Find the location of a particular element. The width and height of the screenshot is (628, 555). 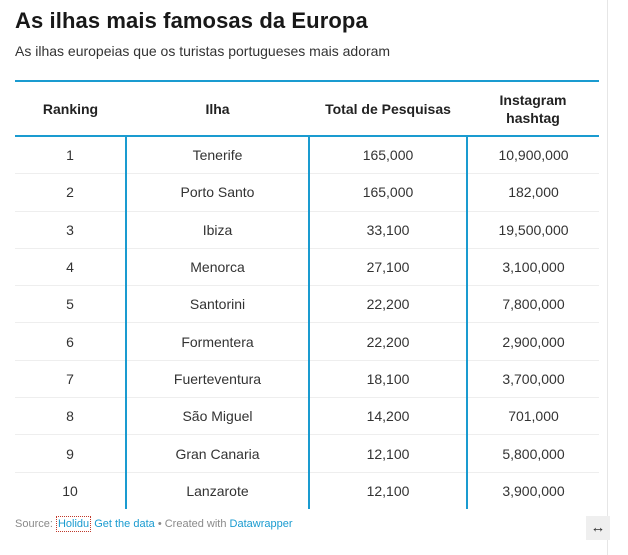

table-cell: Formentera is located at coordinates (218, 341).